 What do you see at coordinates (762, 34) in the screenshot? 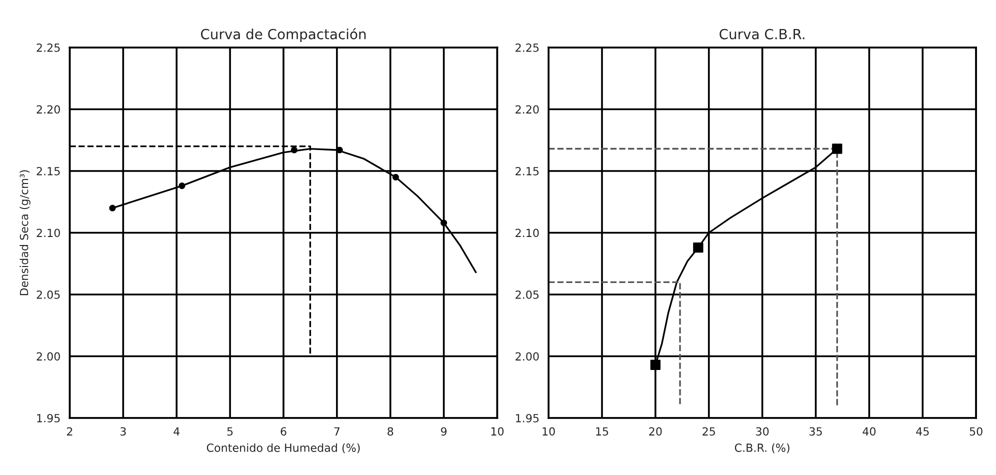
I see `chart-title: Curva C.B.R.` at bounding box center [762, 34].